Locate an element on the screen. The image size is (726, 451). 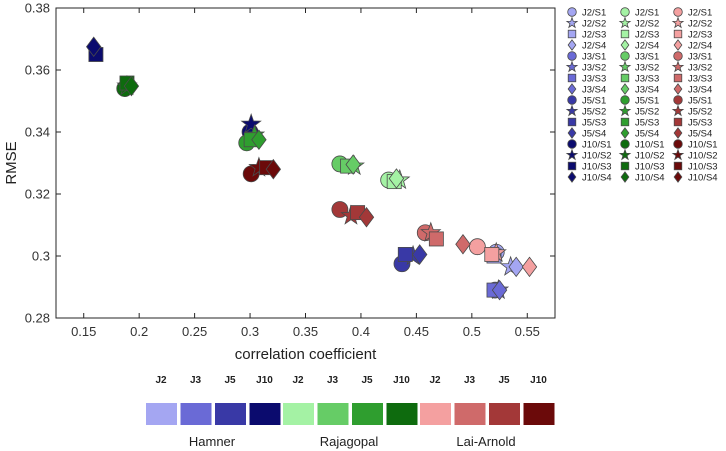
marker-rajagopal-j5-s4-diamond is located at coordinates (259, 140).